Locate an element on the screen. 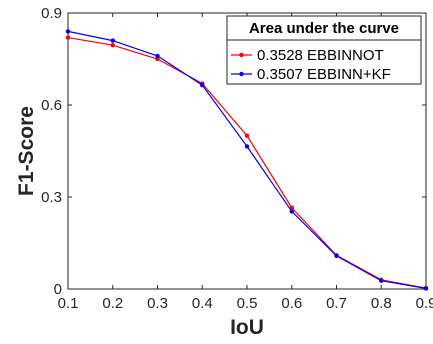  legend-marker-ebbinnot is located at coordinates (241, 55).